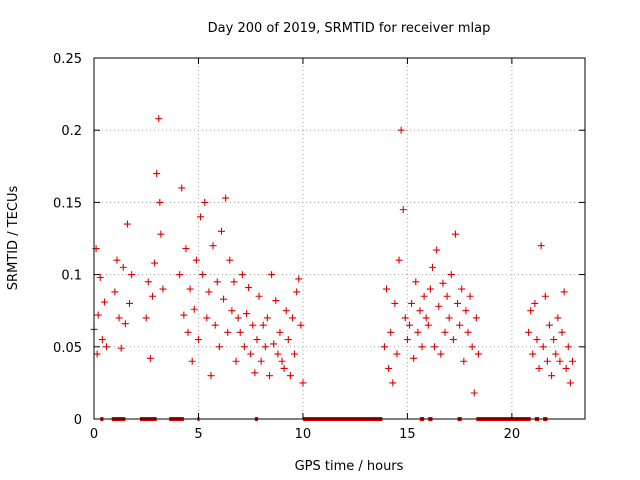  What do you see at coordinates (512, 434) in the screenshot?
I see `x-tick-label: 20` at bounding box center [512, 434].